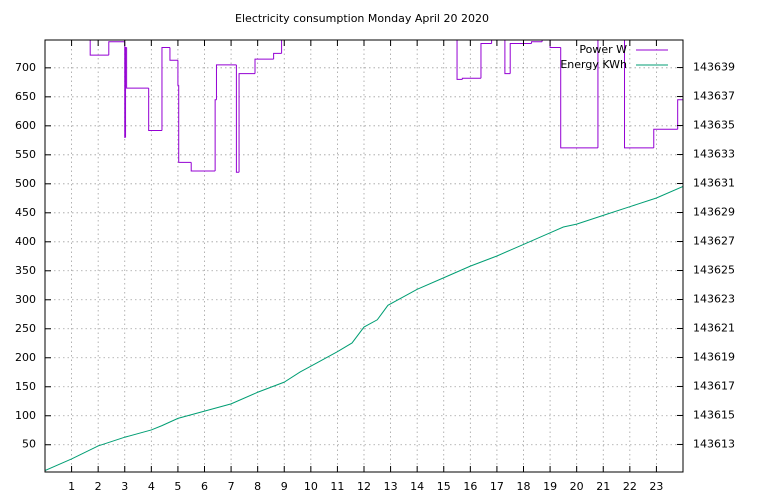  I want to click on y-tick-label: 700, so click(25, 67).